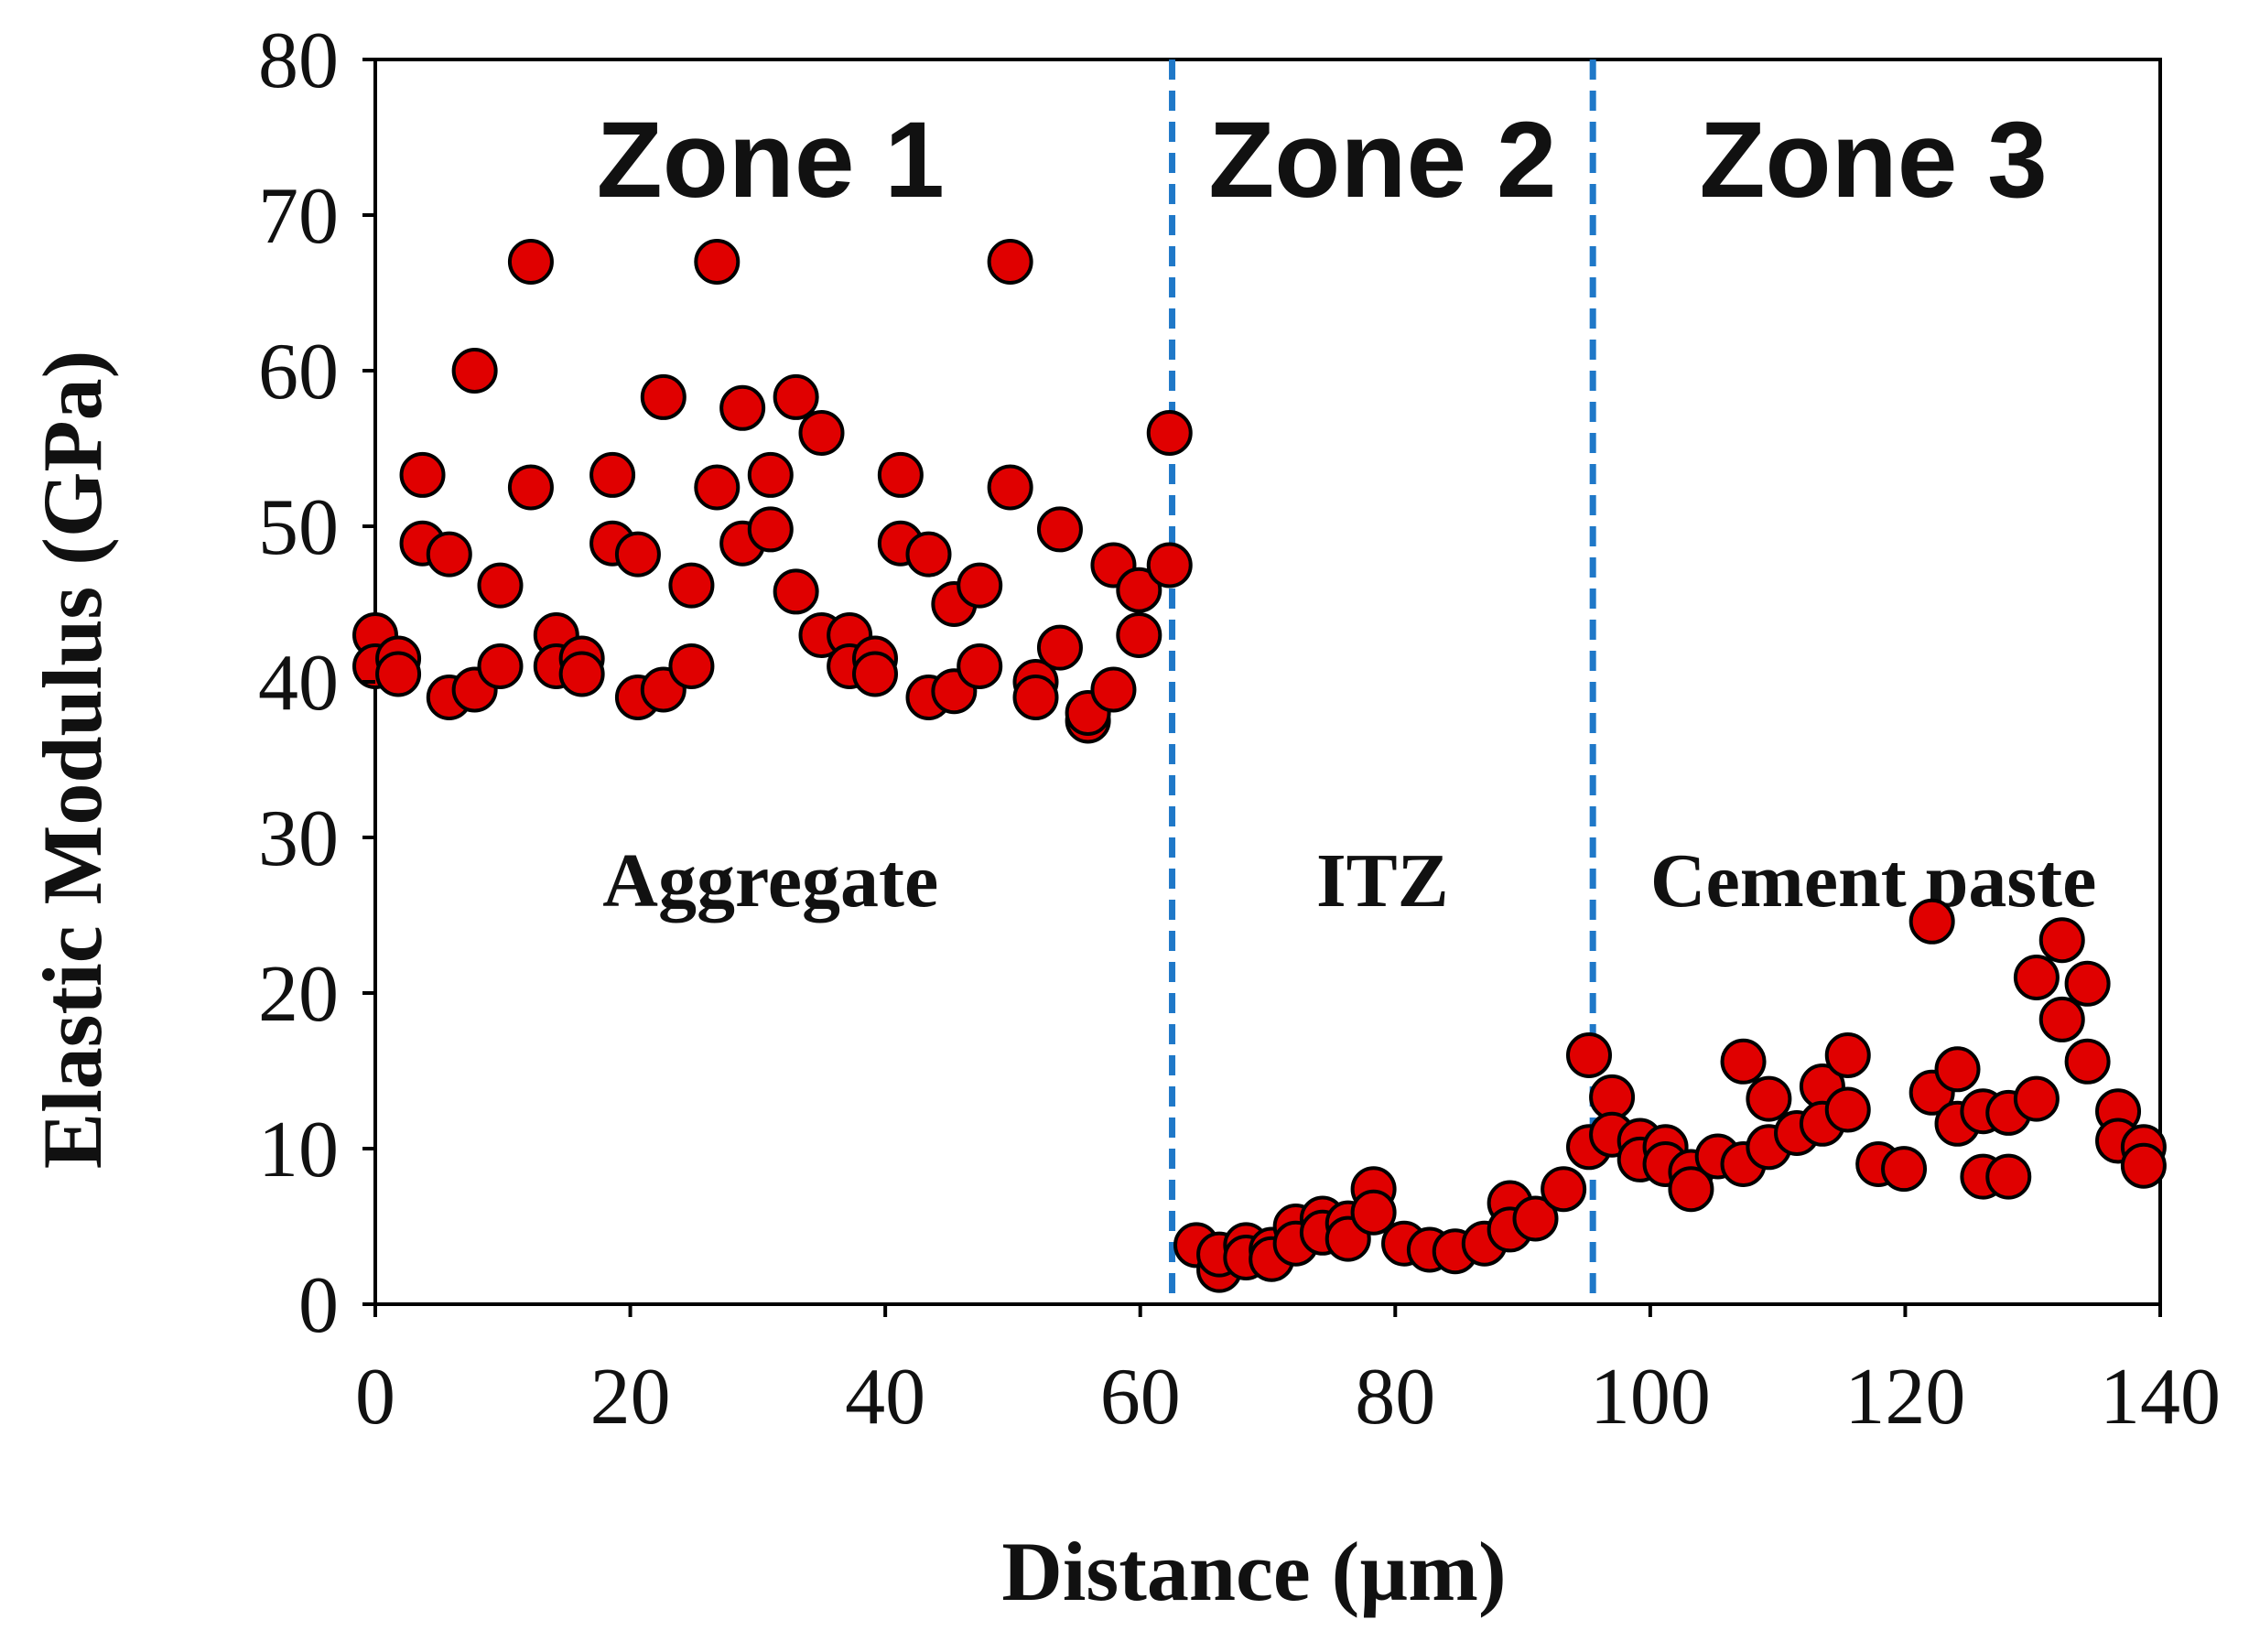  I want to click on y-tick-label: 40, so click(298, 683).